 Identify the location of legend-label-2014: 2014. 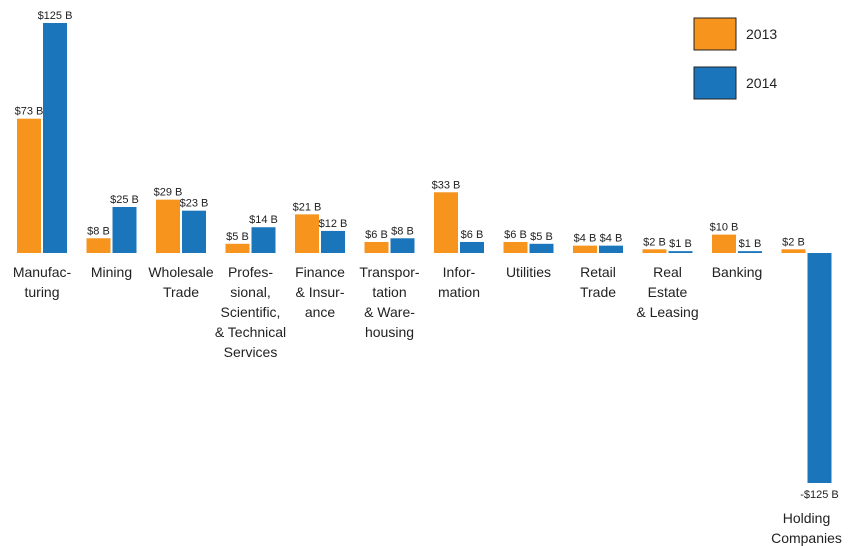
(761, 83).